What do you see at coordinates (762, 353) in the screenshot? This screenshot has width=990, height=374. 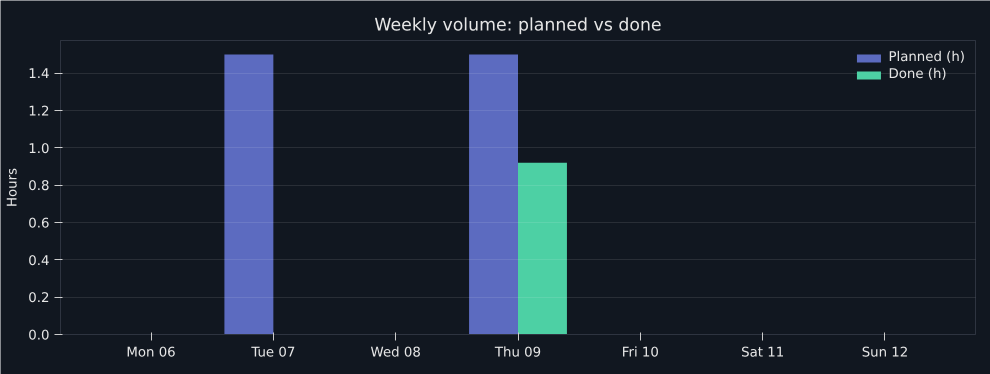 I see `x-tick-label: Sat 11` at bounding box center [762, 353].